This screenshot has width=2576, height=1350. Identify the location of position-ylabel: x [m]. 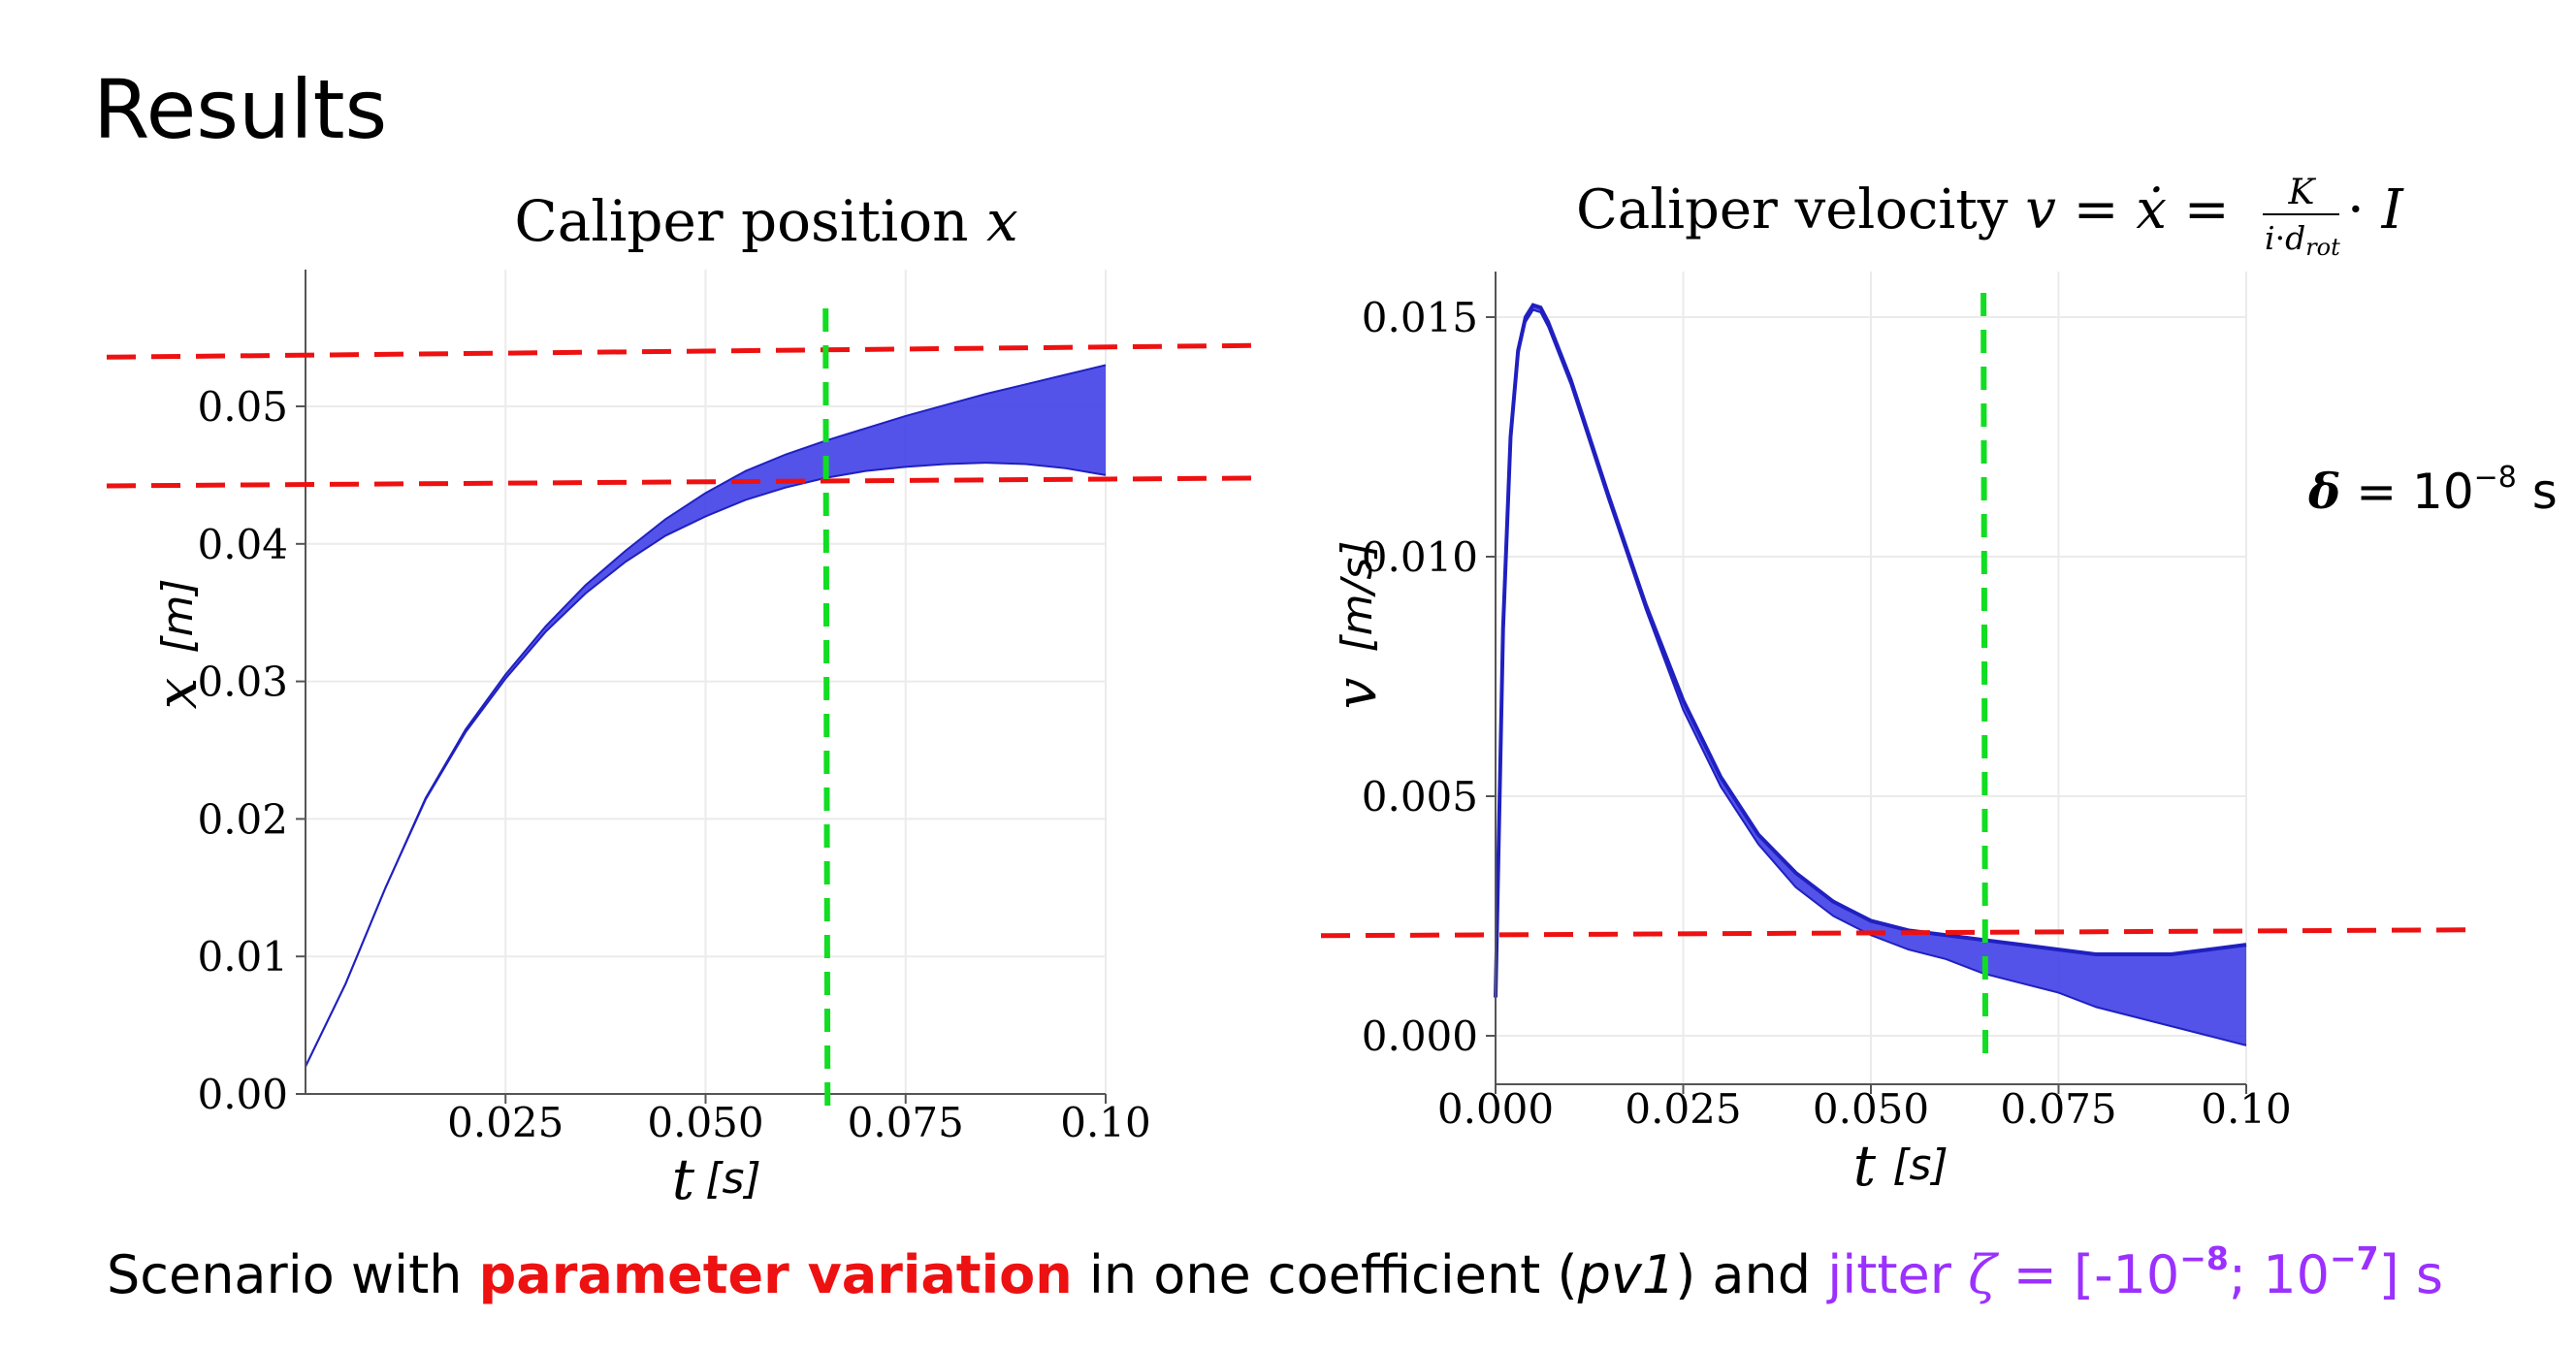
(176, 643).